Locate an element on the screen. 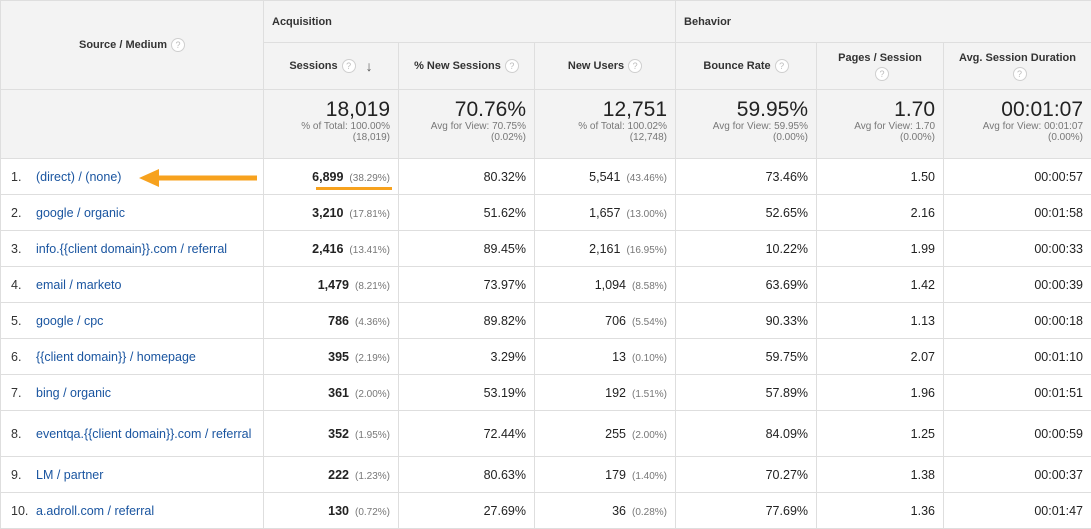  new-users-value: 179 is located at coordinates (615, 475).